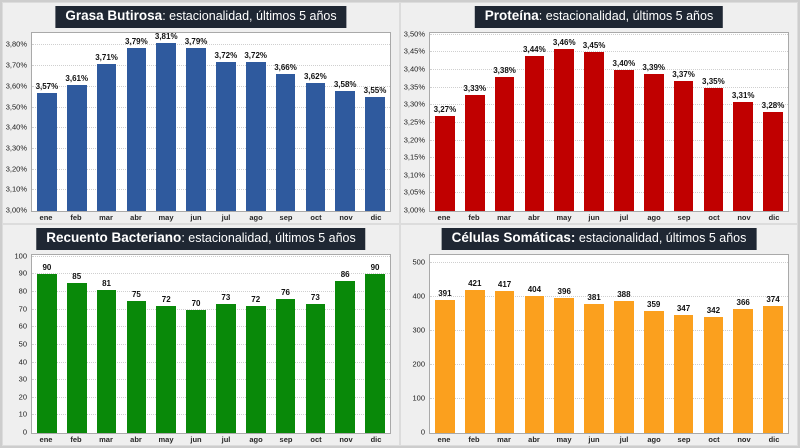 This screenshot has width=800, height=448. Describe the element at coordinates (136, 344) in the screenshot. I see `bar-slot: 75` at that location.